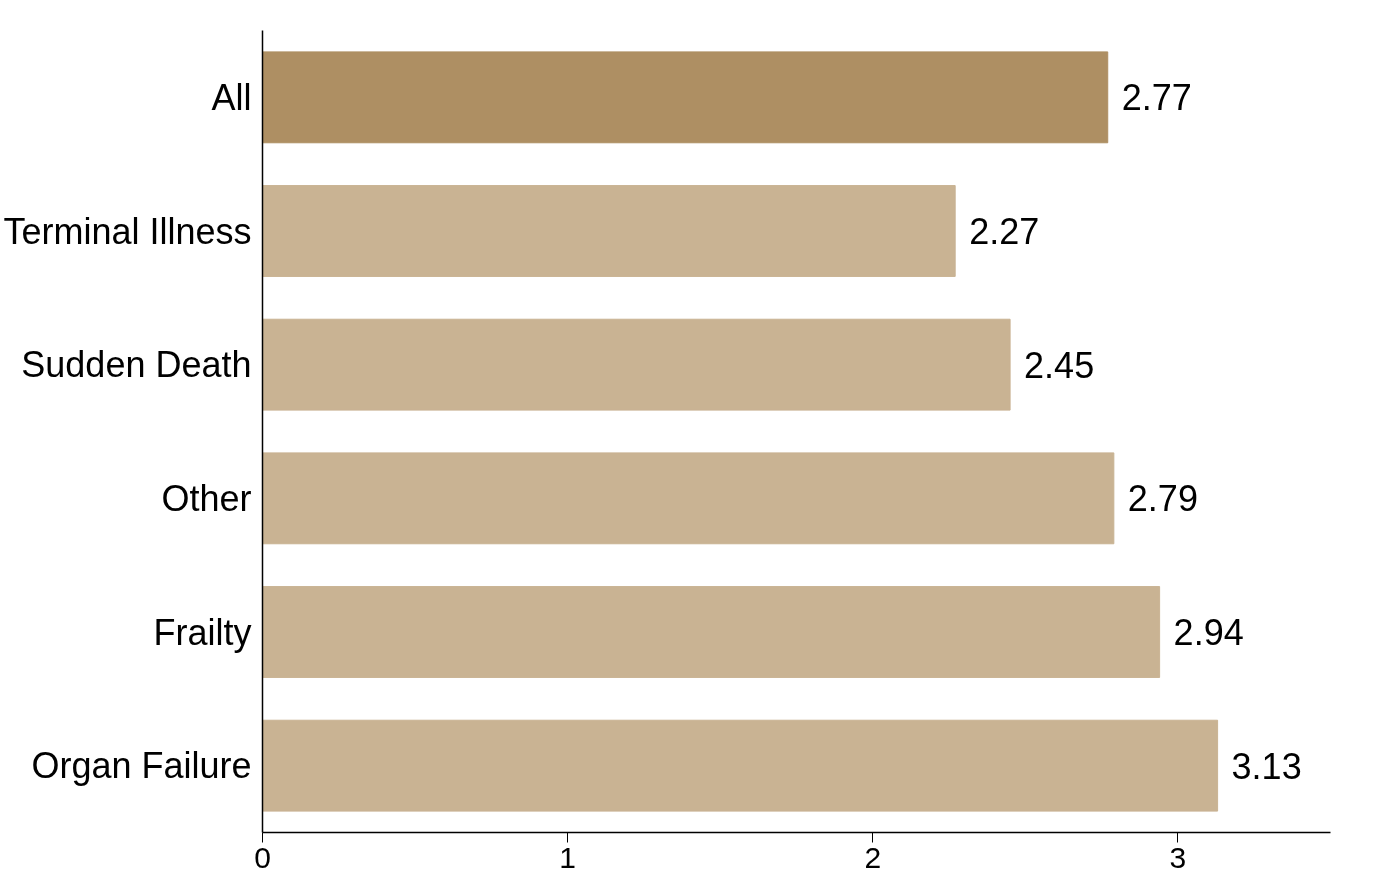 This screenshot has width=1380, height=891. Describe the element at coordinates (1178, 857) in the screenshot. I see `x-tick-label: 3` at that location.